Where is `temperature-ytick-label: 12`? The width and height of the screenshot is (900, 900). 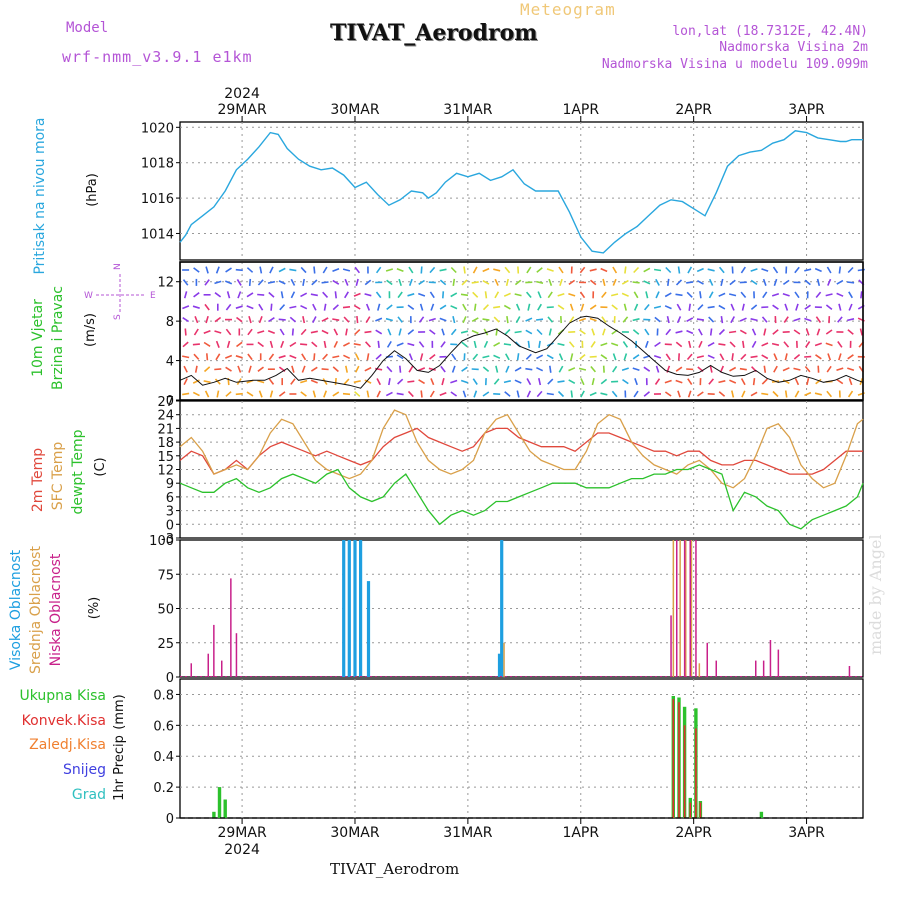
temperature-ytick-label: 12 is located at coordinates (165, 471).